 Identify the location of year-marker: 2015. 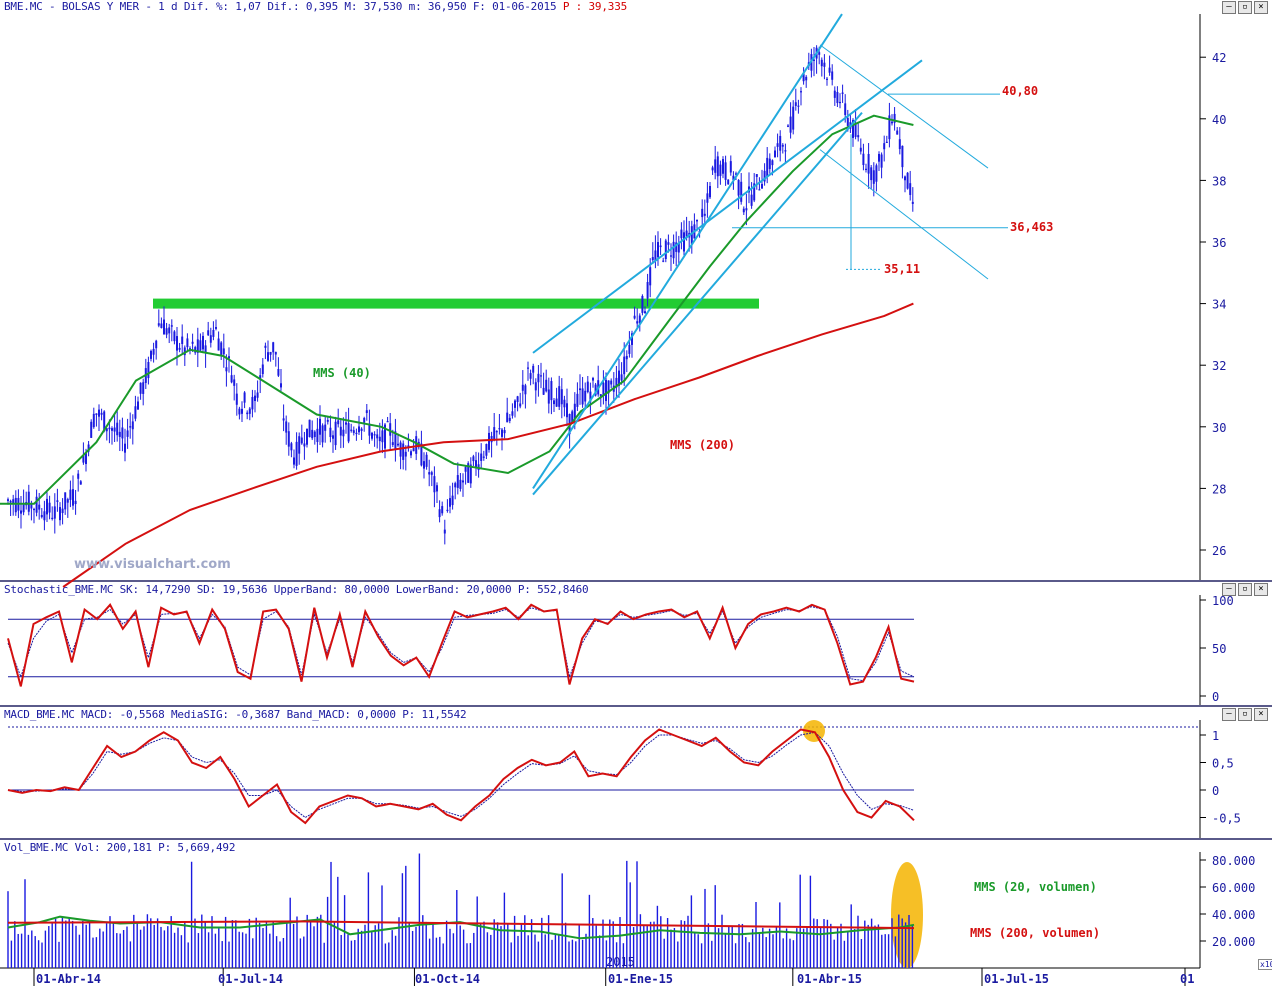
(620, 962).